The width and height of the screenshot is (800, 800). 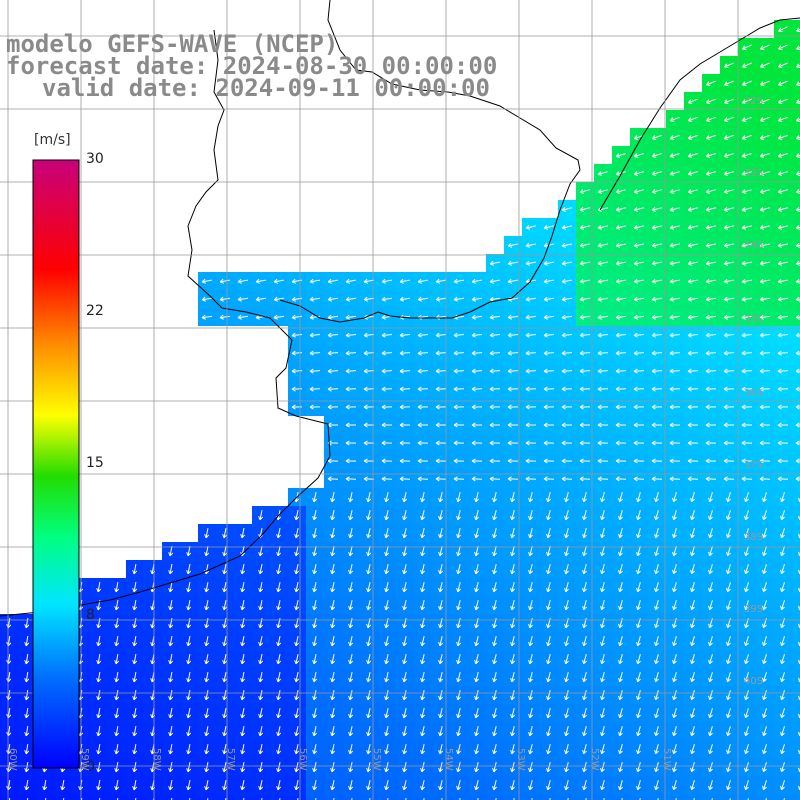 I want to click on lat-label: 38S, so click(x=754, y=537).